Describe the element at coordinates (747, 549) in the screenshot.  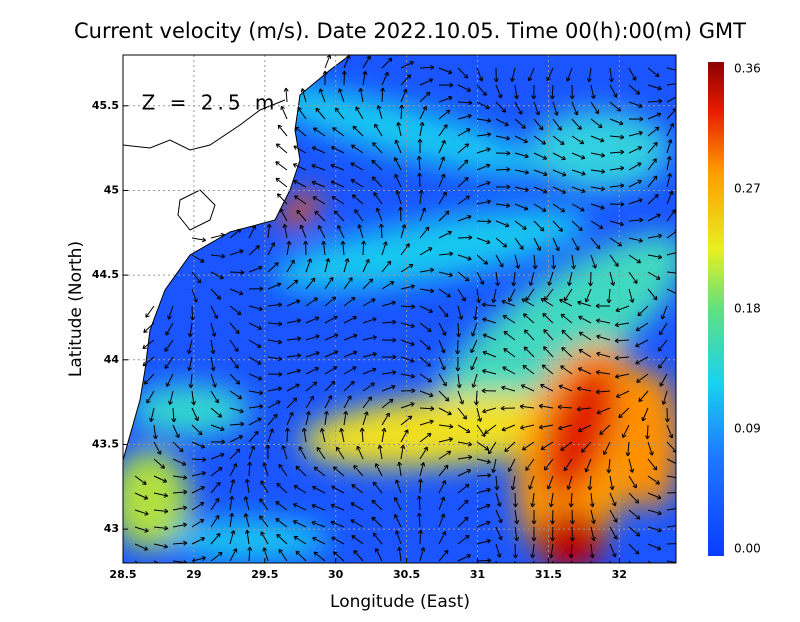
I see `colorbar-tick-label: 0.00` at that location.